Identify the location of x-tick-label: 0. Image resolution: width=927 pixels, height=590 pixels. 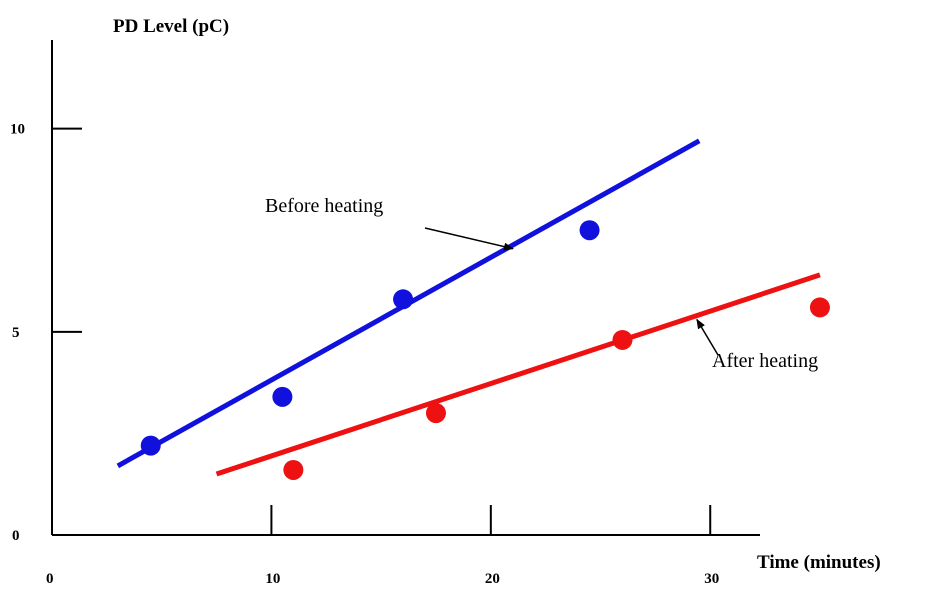
(50, 579).